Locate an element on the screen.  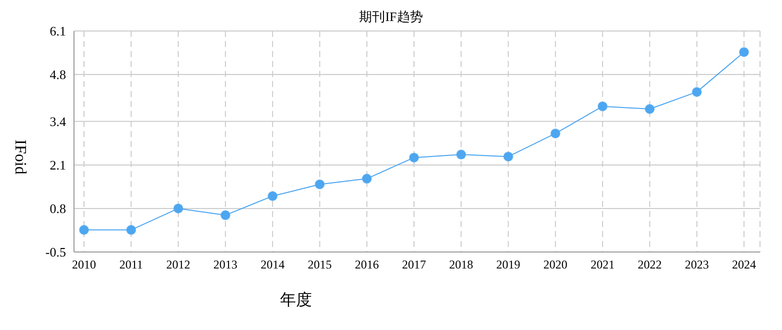
y-axis-title: IFoid is located at coordinates (19, 157).